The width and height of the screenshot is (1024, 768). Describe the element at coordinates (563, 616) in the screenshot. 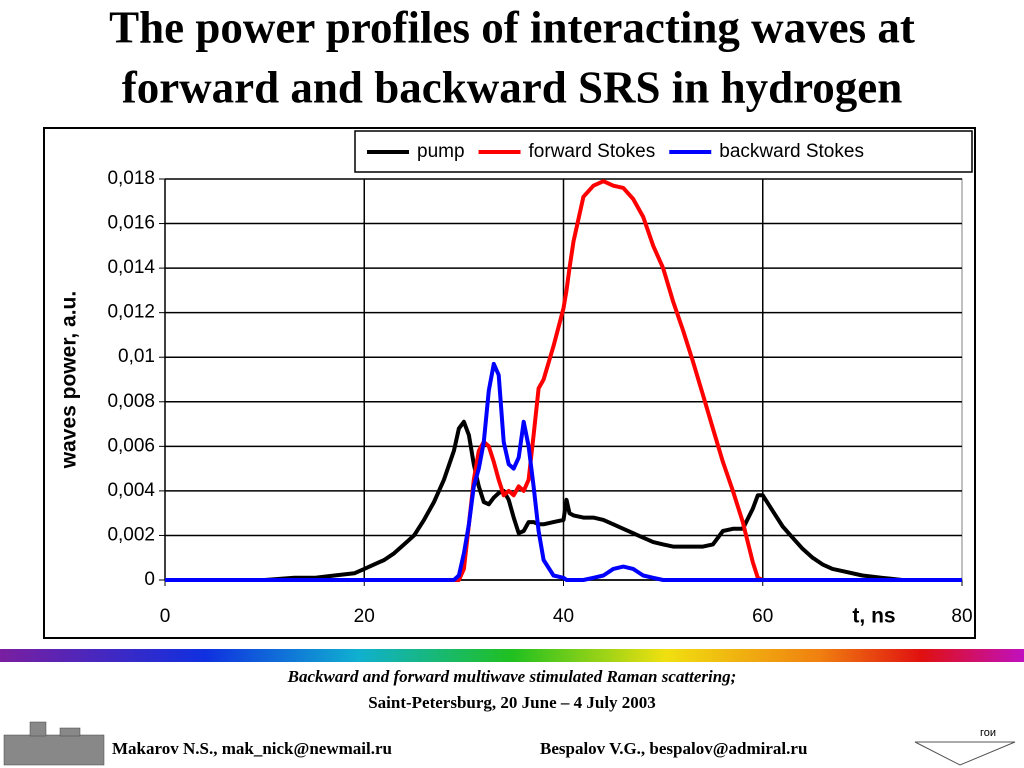

I see `x-tick-label: 40` at that location.